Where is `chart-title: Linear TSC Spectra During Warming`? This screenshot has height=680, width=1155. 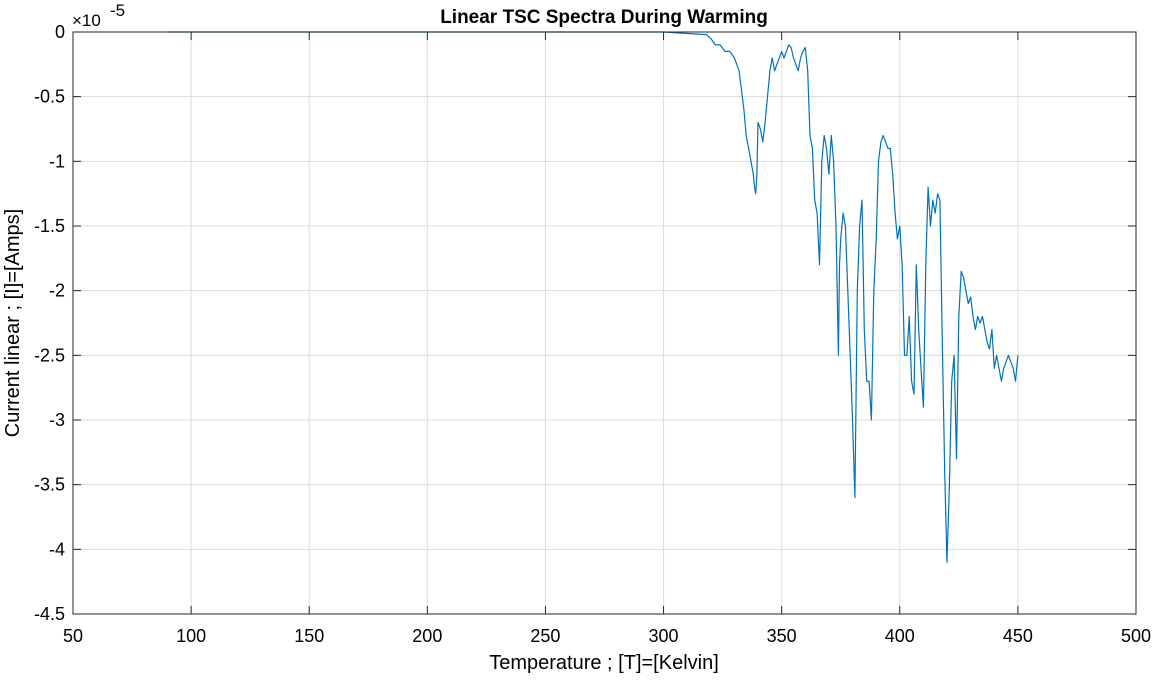
chart-title: Linear TSC Spectra During Warming is located at coordinates (604, 17).